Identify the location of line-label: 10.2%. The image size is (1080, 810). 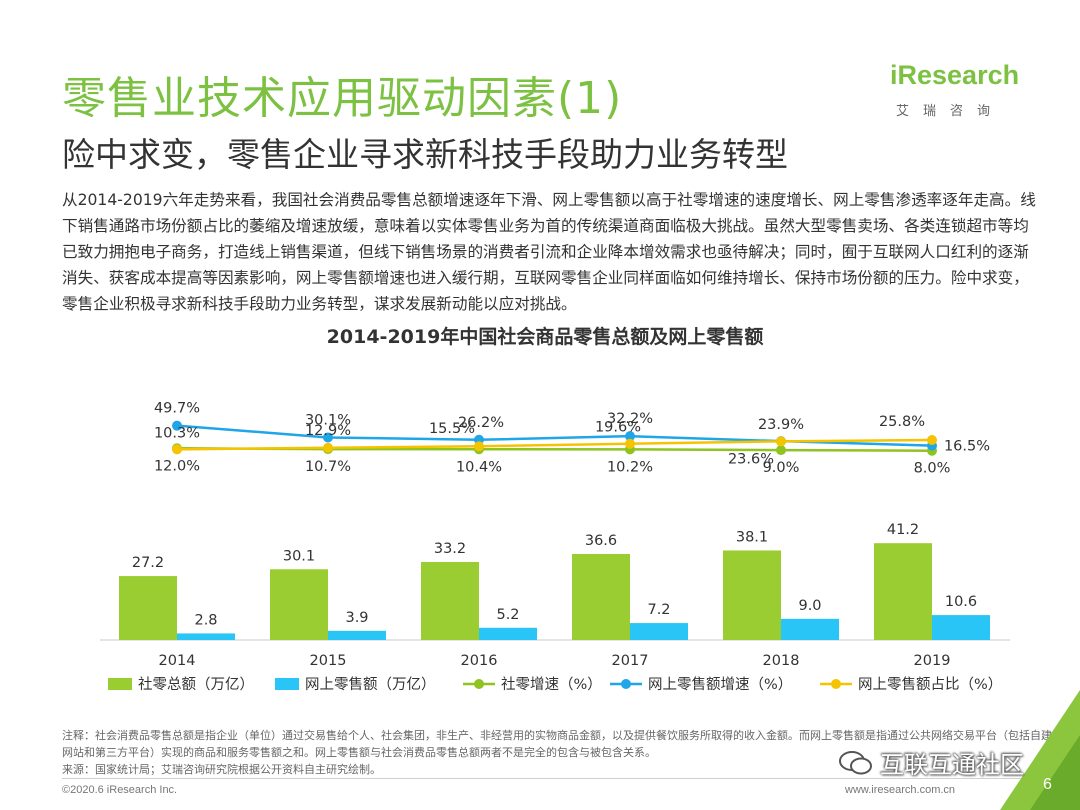
(630, 467).